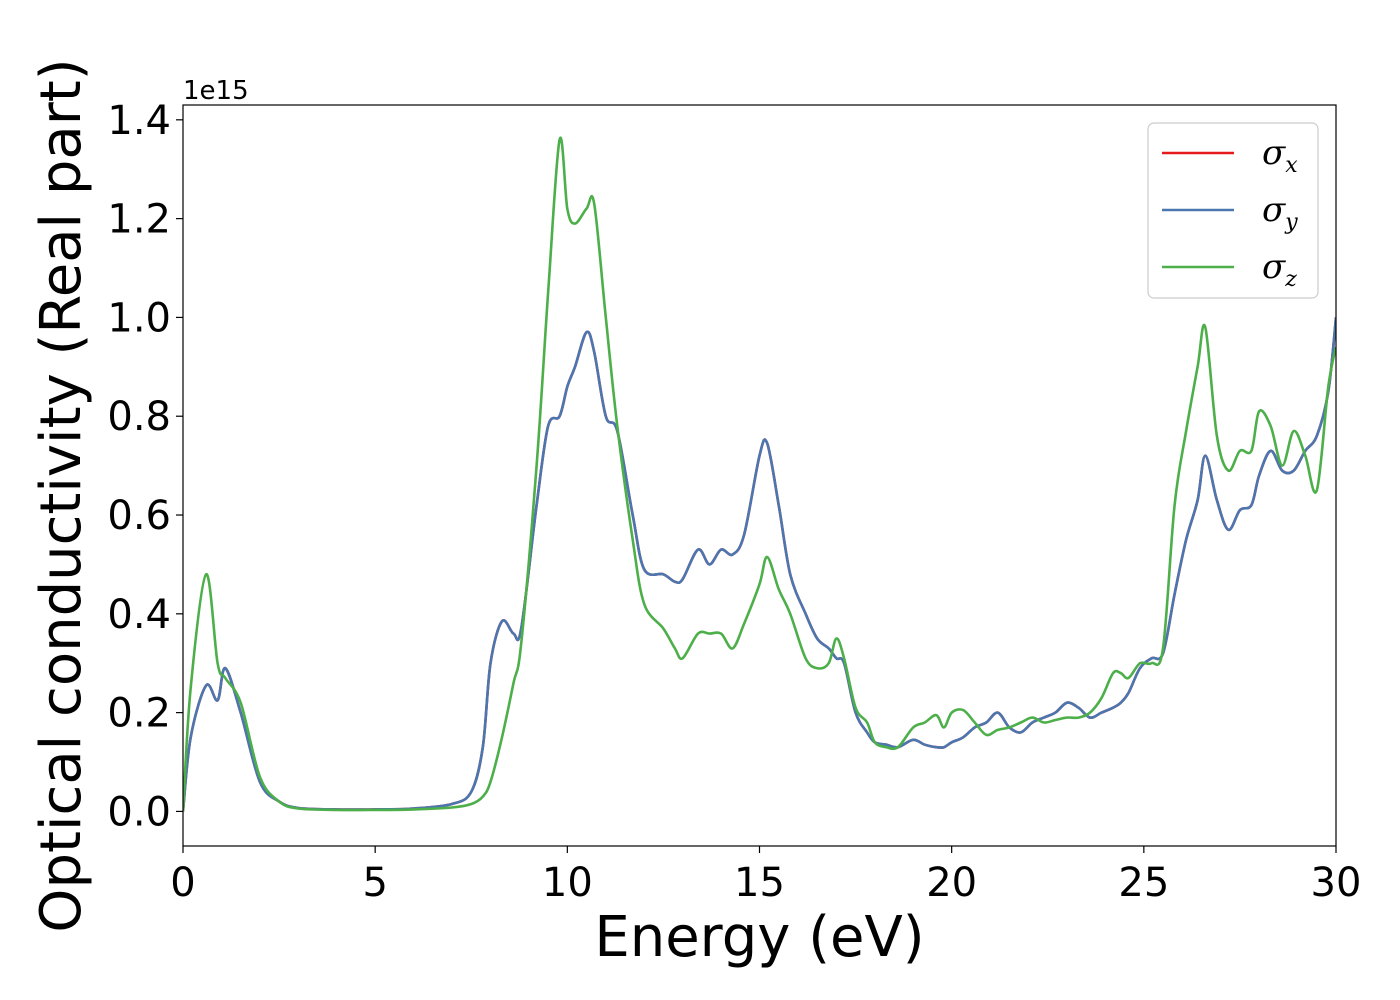 The width and height of the screenshot is (1400, 1000). I want to click on y-tick-label: 0.8, so click(139, 417).